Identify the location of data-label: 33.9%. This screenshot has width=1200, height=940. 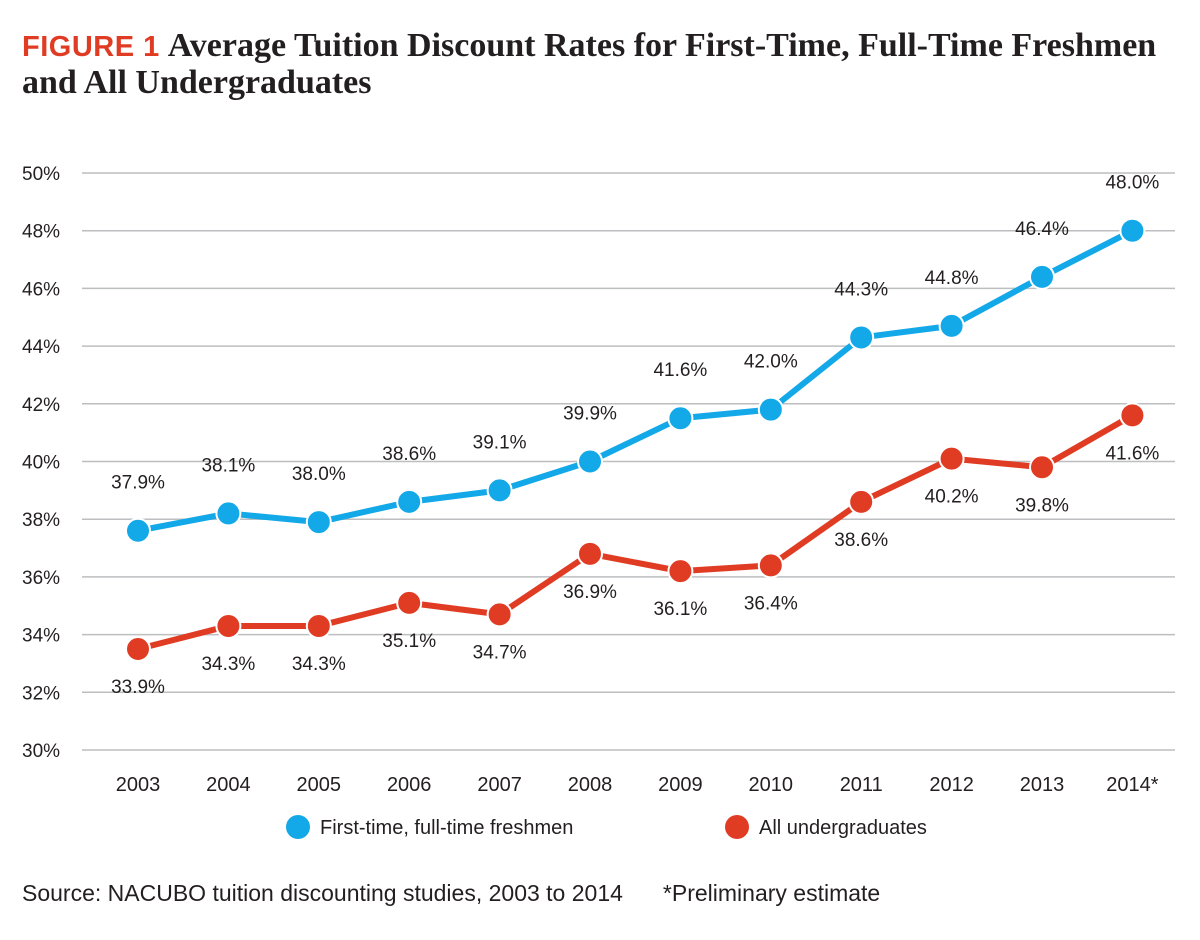
(138, 687).